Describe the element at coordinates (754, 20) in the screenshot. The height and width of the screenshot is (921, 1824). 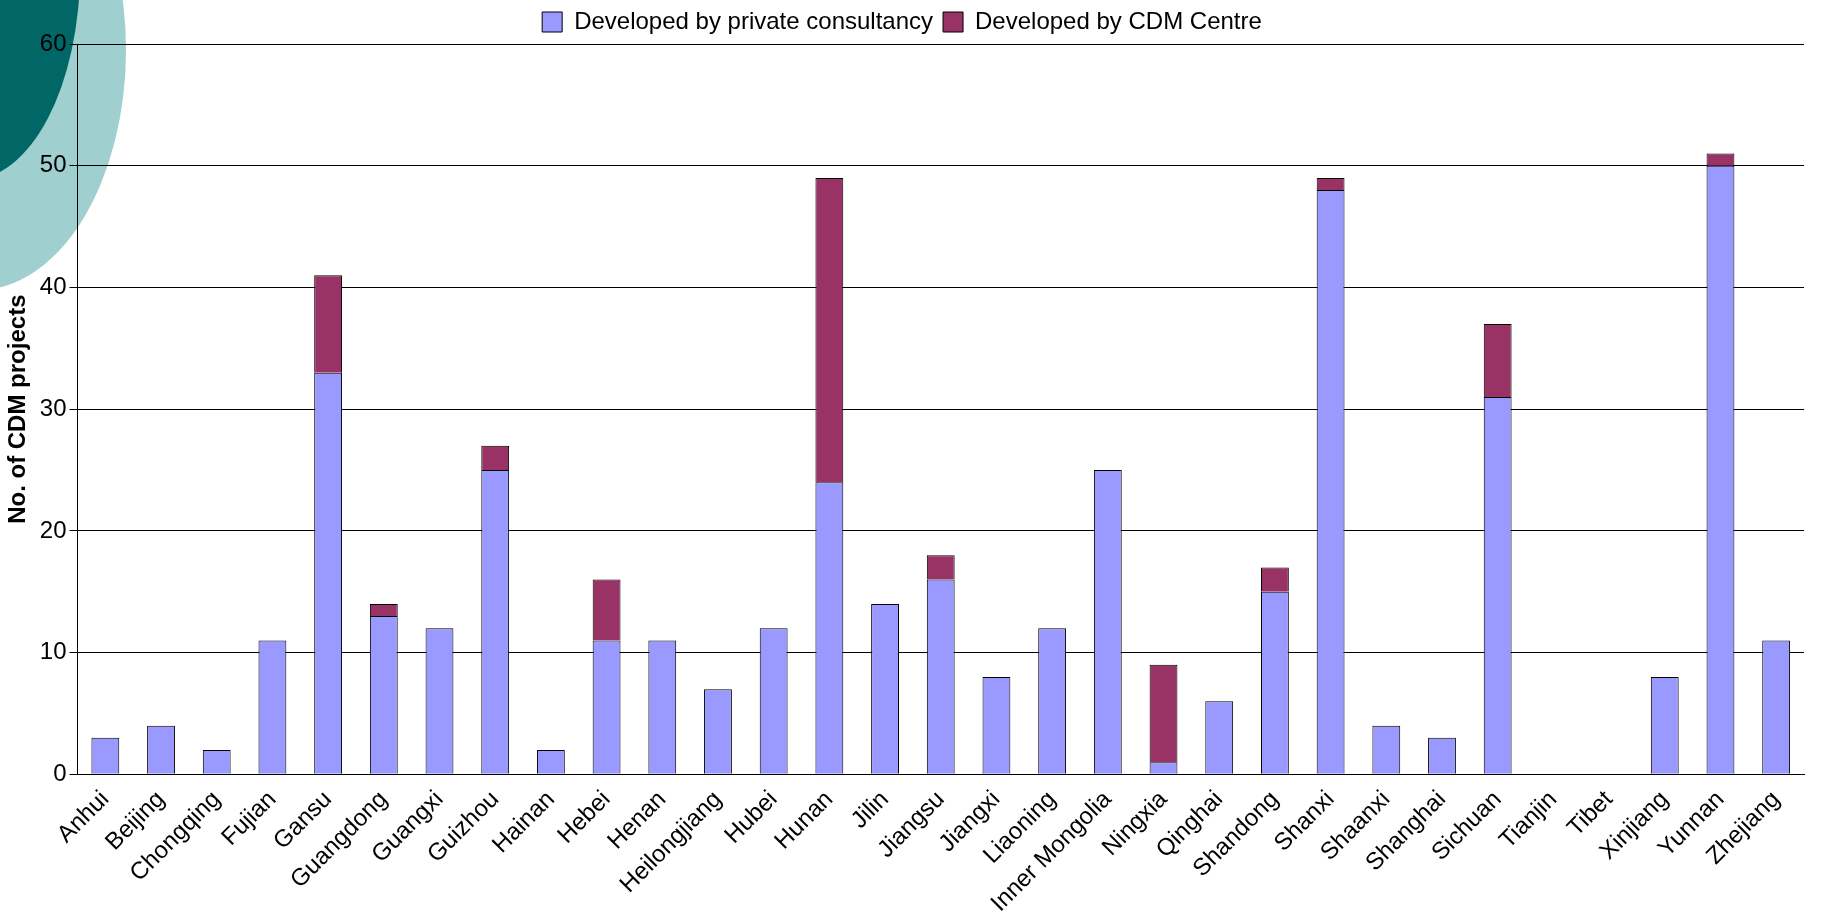
I see `legend-label: Developed by private consultancy` at that location.